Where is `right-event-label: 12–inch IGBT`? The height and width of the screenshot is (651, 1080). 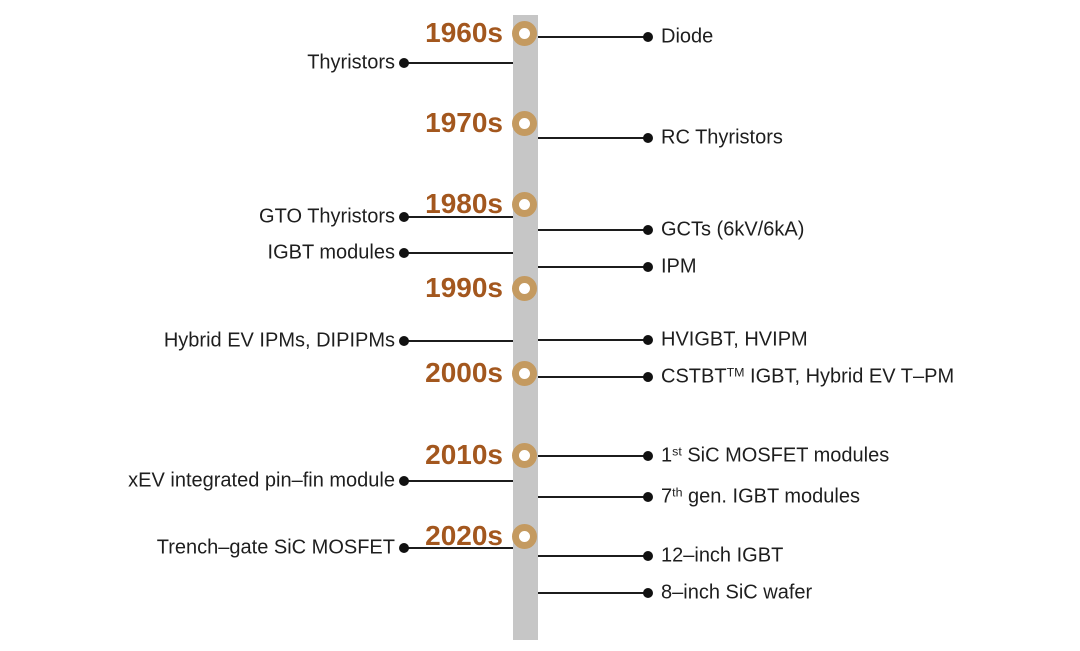
right-event-label: 12–inch IGBT is located at coordinates (722, 556).